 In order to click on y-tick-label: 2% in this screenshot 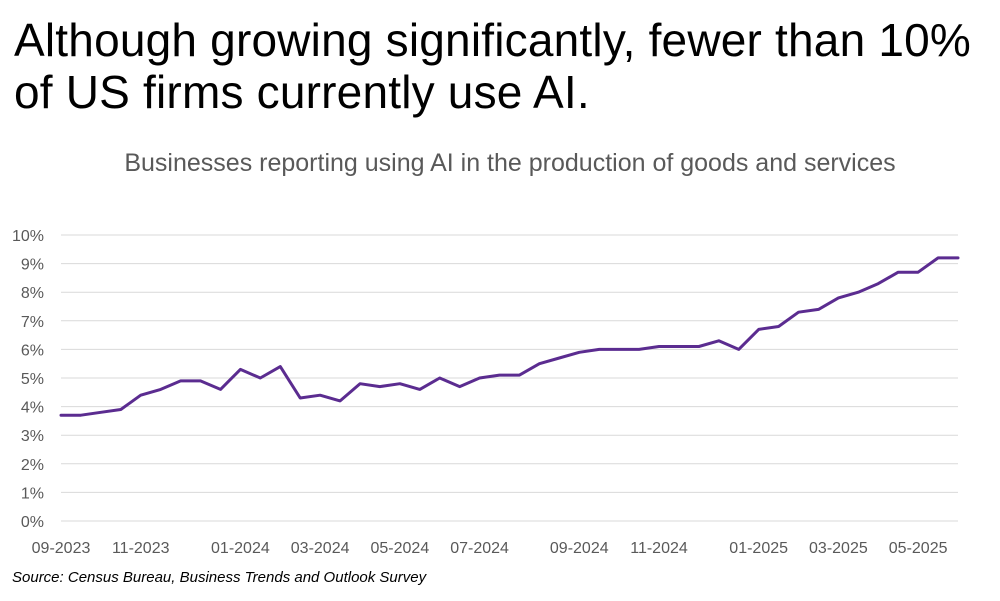, I will do `click(32, 465)`.